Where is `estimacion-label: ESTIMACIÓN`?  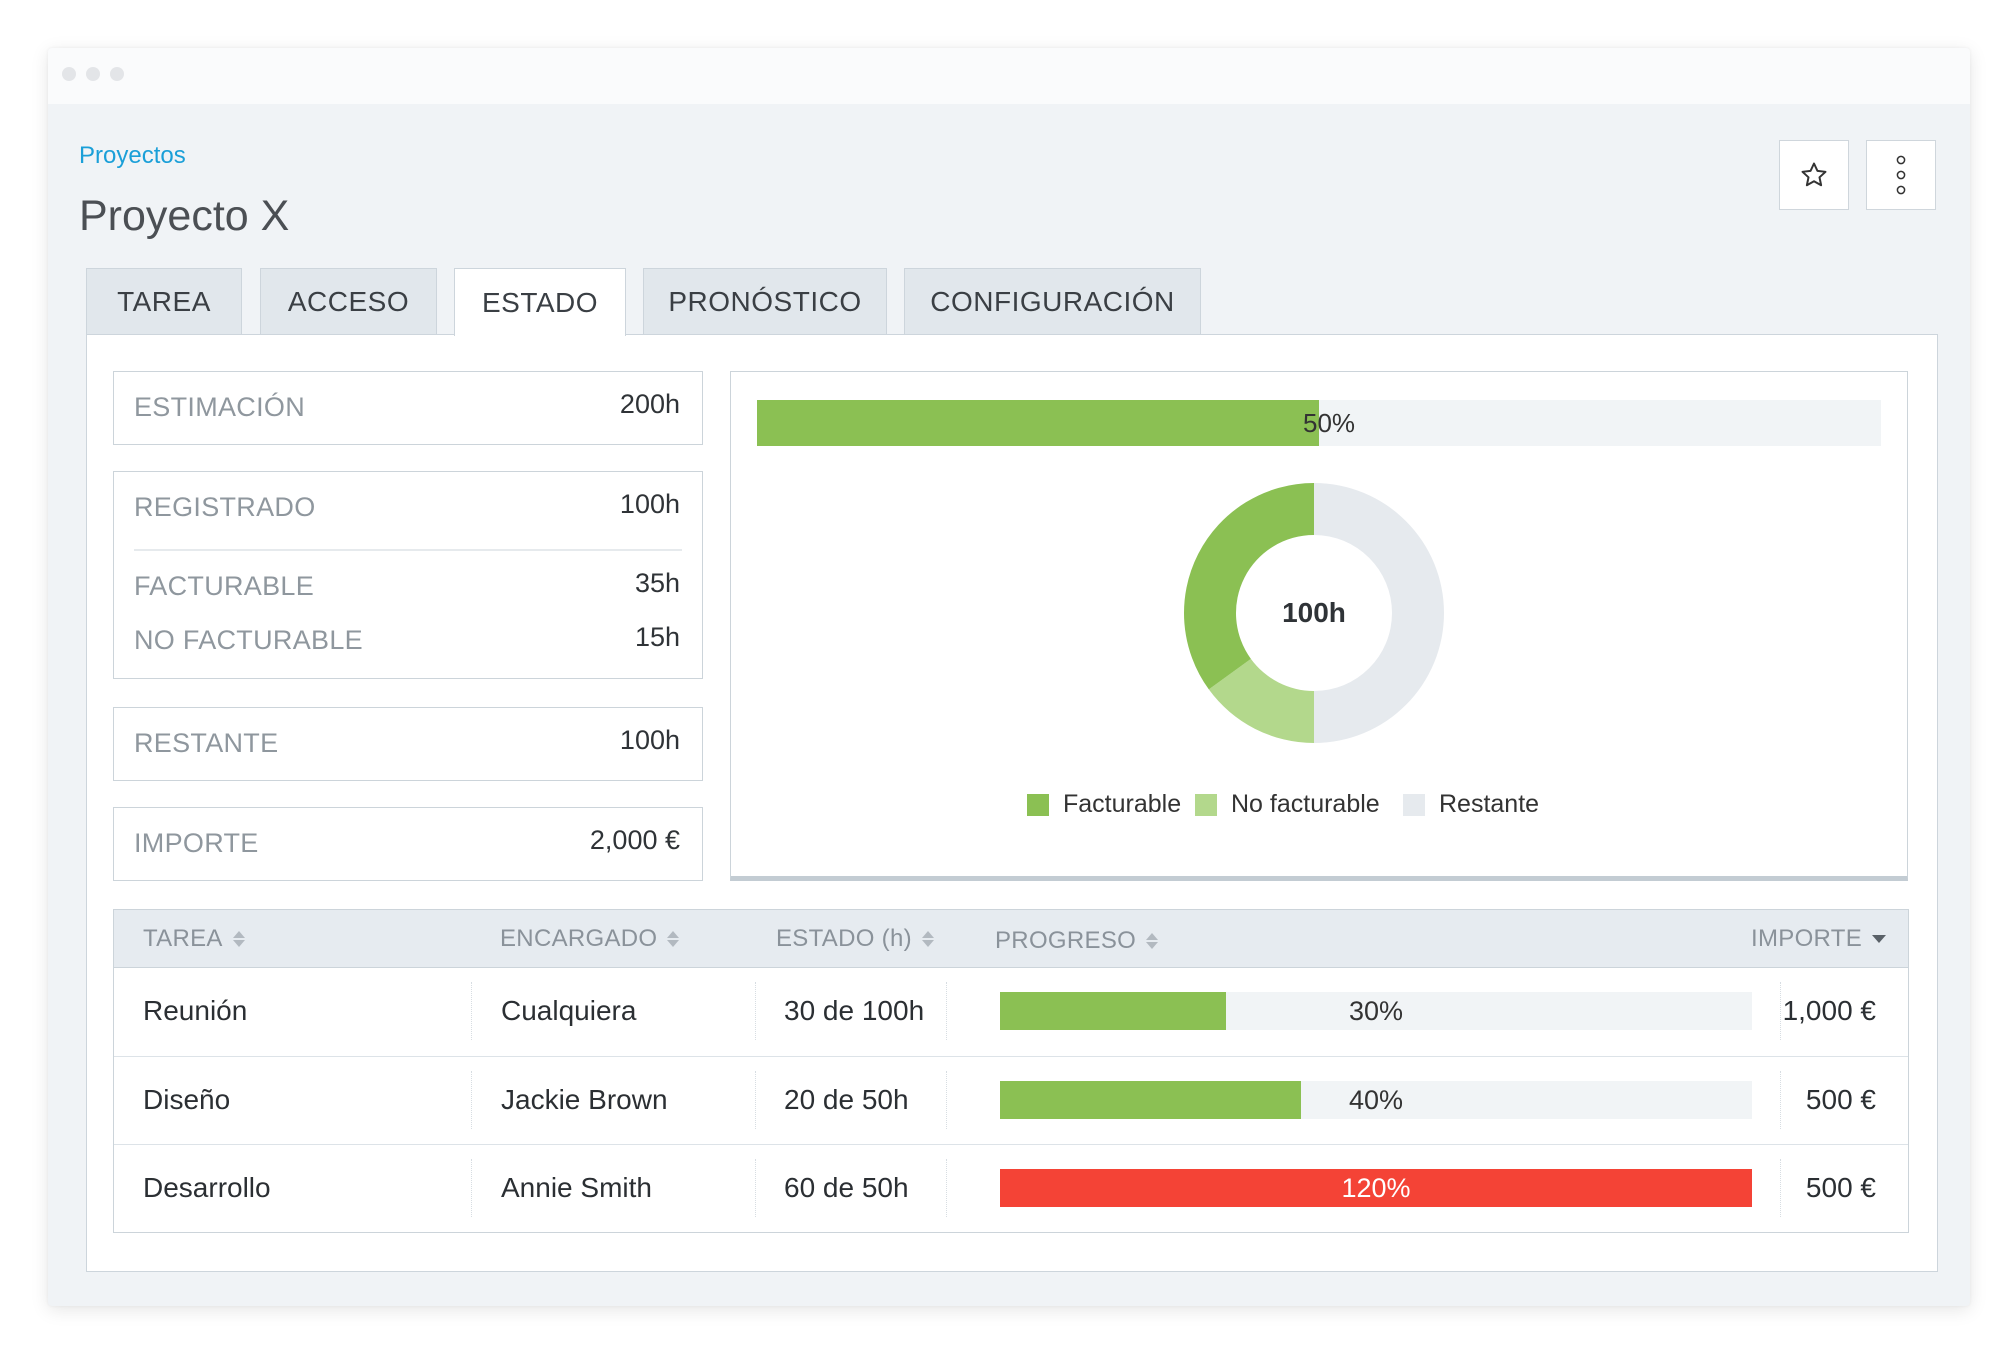 estimacion-label: ESTIMACIÓN is located at coordinates (220, 407).